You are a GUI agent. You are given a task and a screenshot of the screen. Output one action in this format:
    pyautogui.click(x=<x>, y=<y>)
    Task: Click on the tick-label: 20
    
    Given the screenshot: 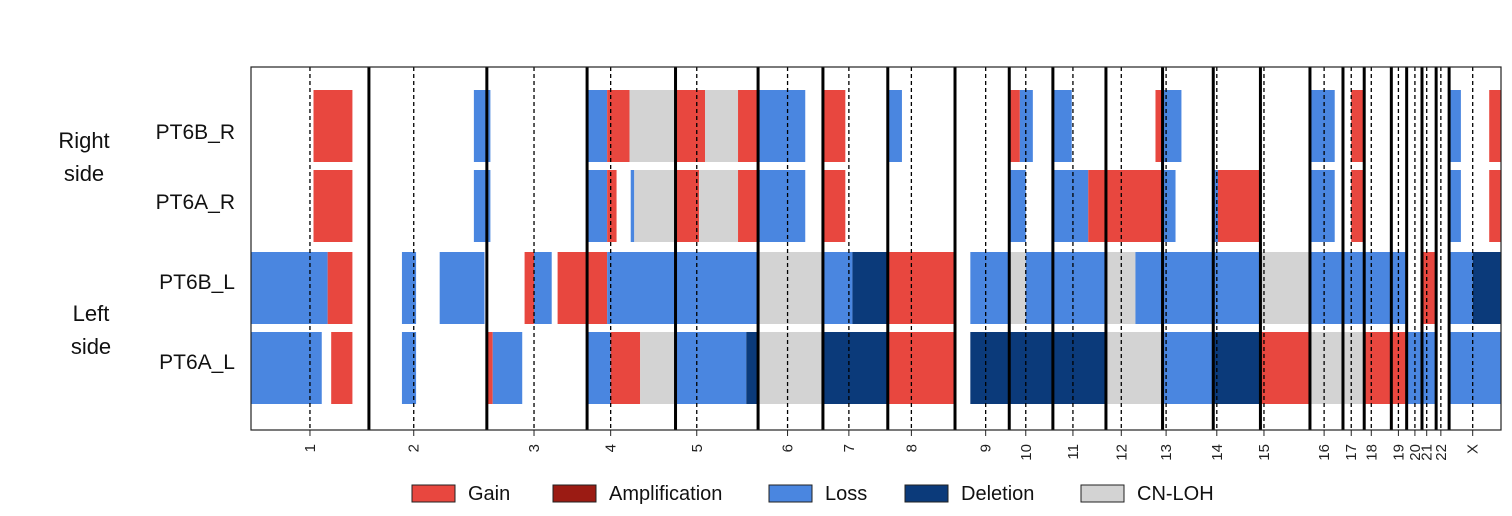 What is the action you would take?
    pyautogui.click(x=1415, y=452)
    